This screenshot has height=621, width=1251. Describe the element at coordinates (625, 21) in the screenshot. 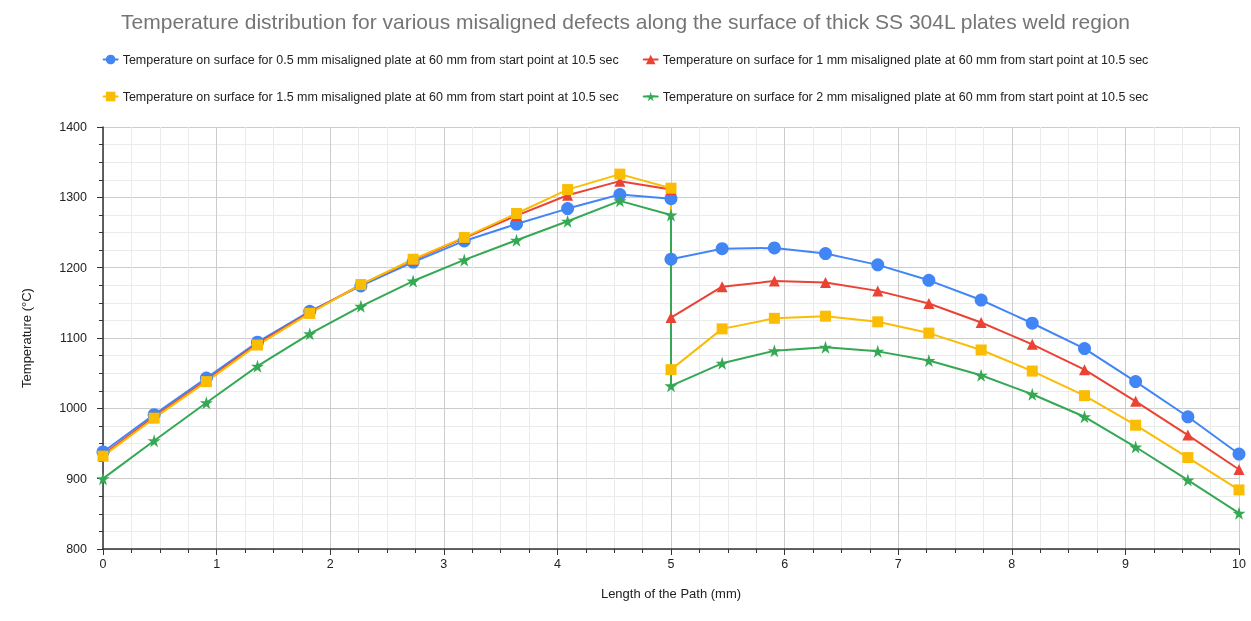

I see `chart-title: Temperature distribution for various misaligned defects along the surface of thick SS 304L plates weld region` at that location.